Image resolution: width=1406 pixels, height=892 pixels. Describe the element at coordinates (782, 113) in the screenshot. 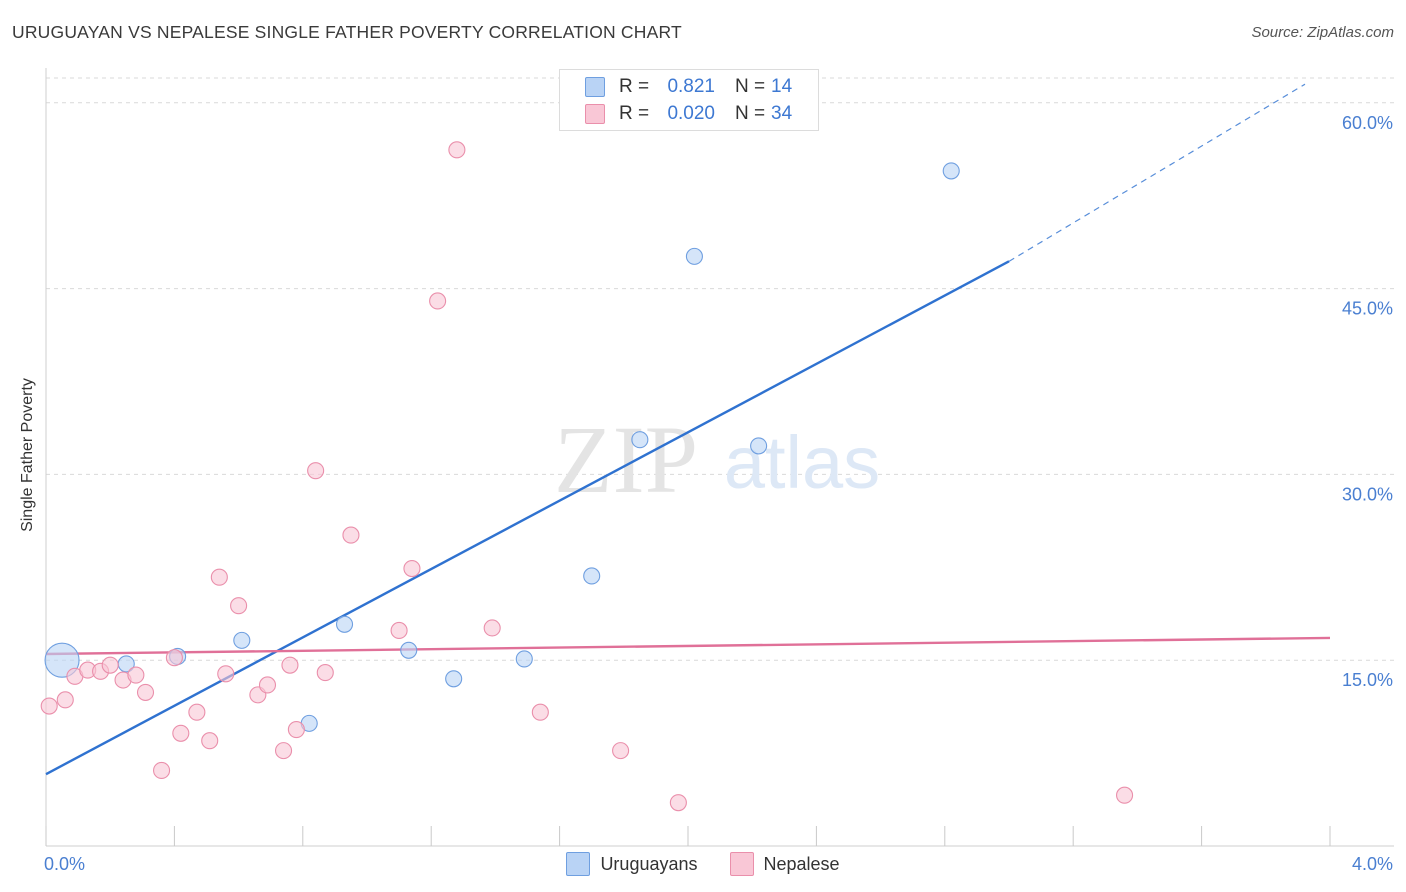

I see `legend-n-value: 34` at that location.